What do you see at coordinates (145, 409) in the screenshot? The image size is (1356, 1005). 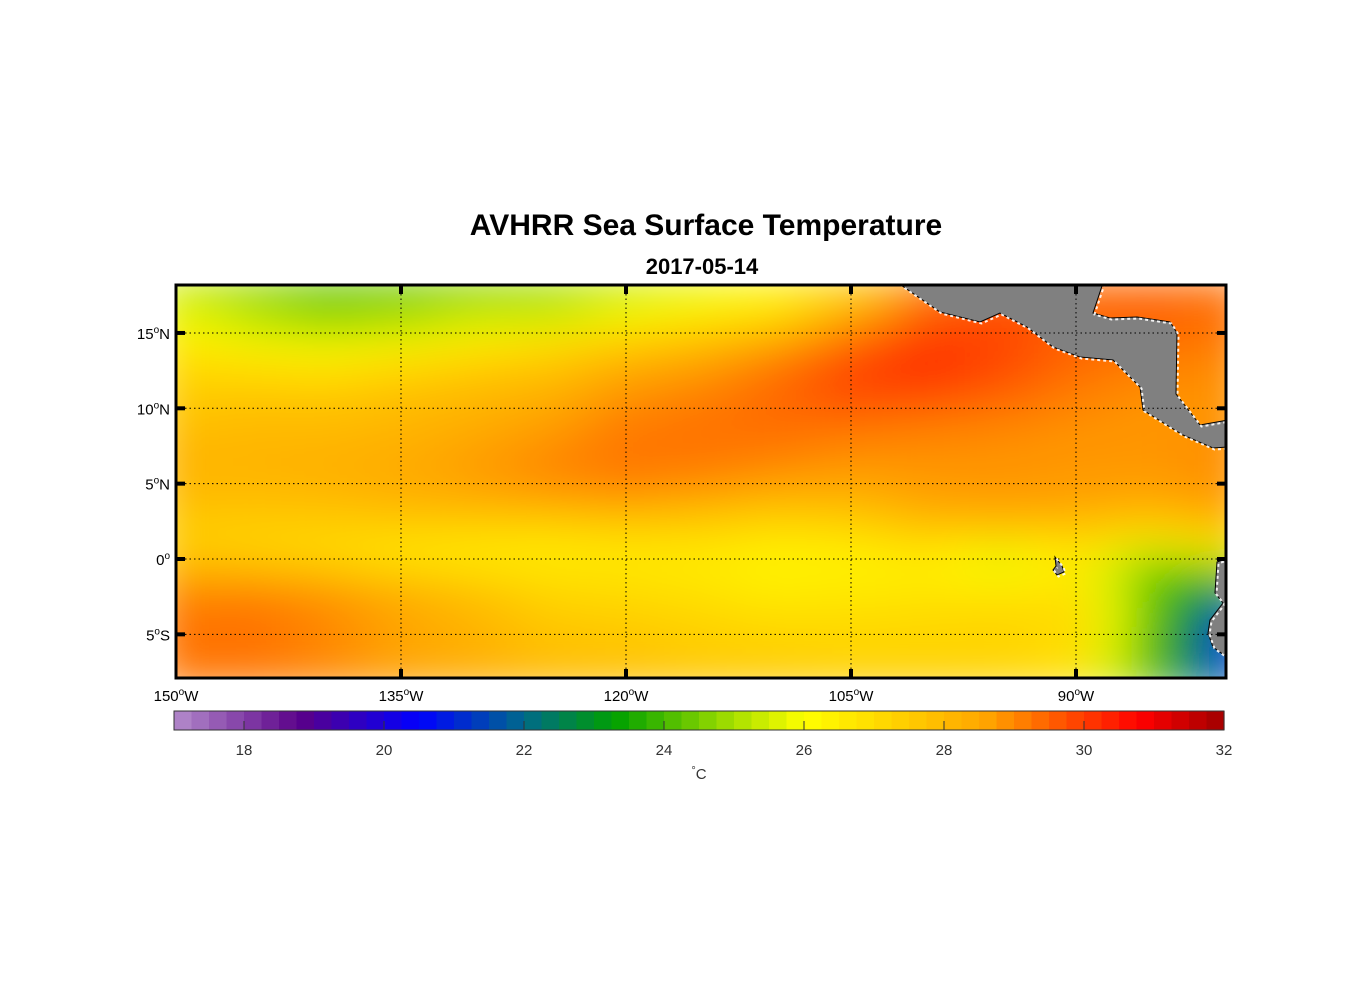 I see `y-tick-value: 10` at bounding box center [145, 409].